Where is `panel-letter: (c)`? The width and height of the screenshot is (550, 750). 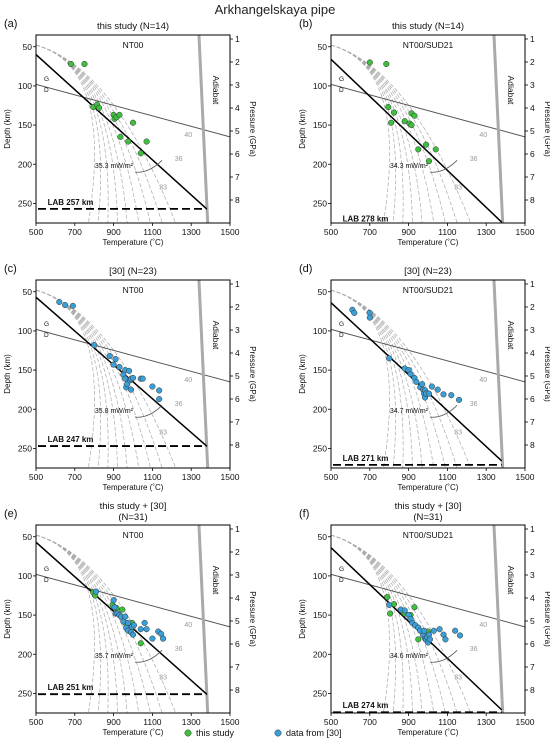 panel-letter: (c) is located at coordinates (10, 269).